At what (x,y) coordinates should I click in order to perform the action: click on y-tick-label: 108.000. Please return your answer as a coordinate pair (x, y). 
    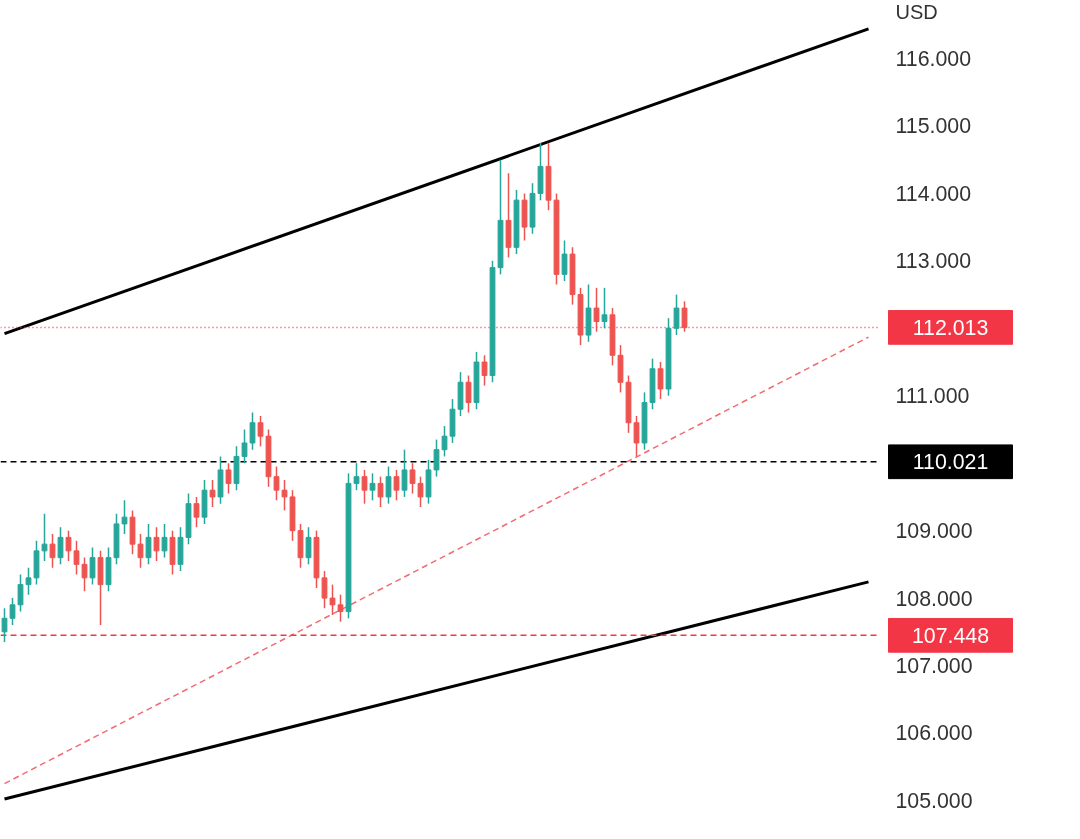
    Looking at the image, I should click on (934, 598).